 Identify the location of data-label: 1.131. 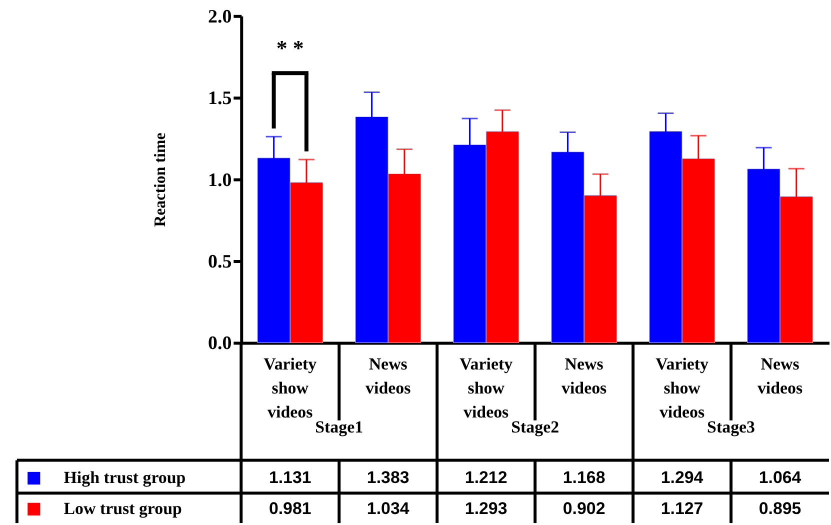
(290, 478).